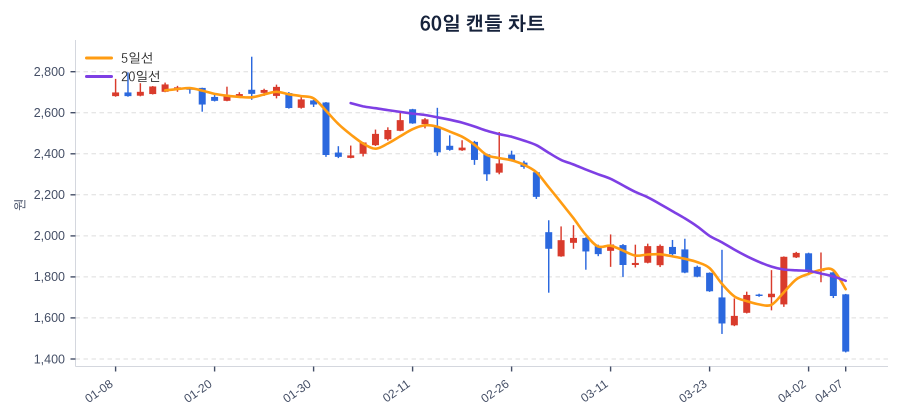 Image resolution: width=900 pixels, height=420 pixels. Describe the element at coordinates (49, 318) in the screenshot. I see `svg-text: 1,600` at that location.